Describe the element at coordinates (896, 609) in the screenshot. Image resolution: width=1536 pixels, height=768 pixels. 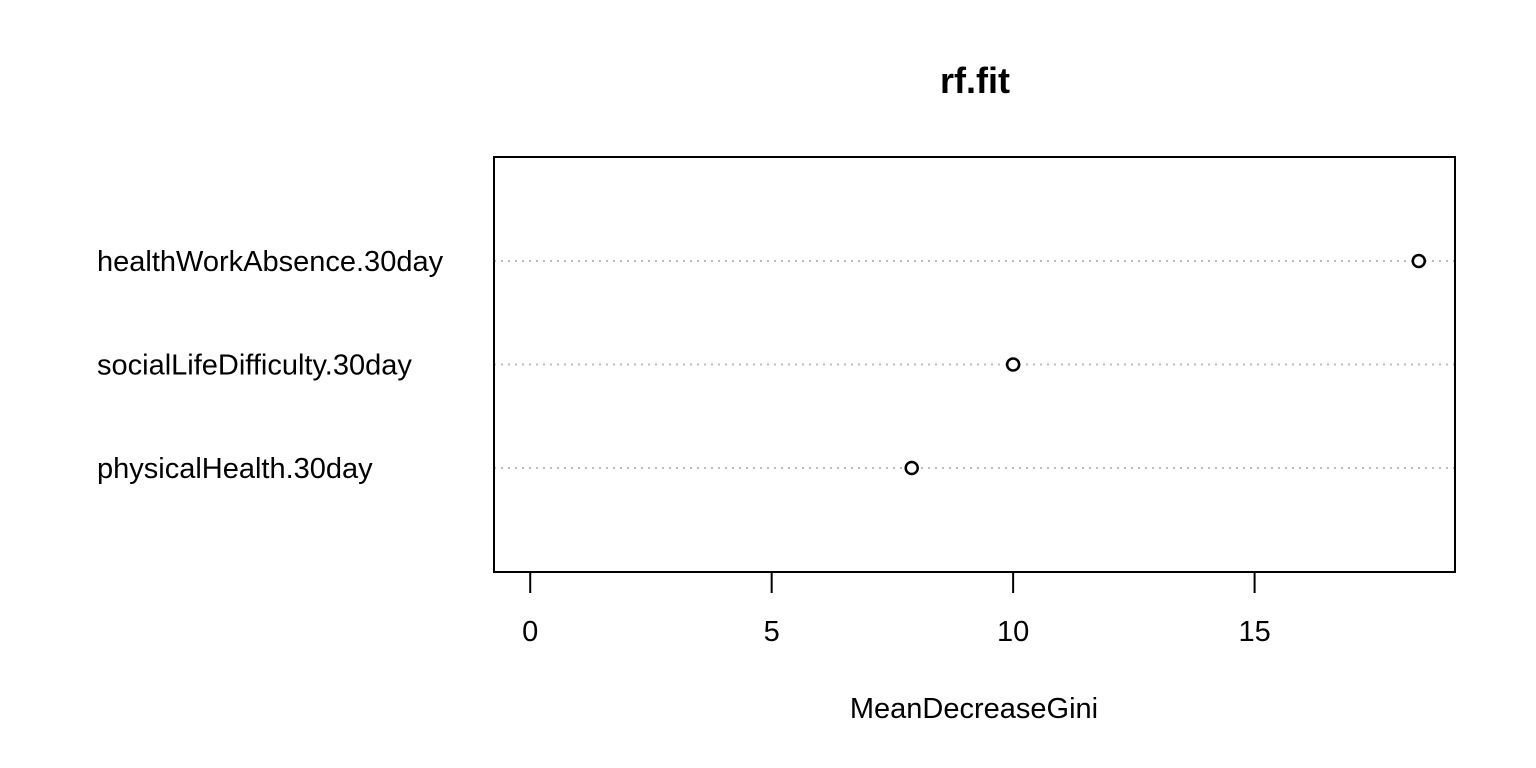
I see `x-axis: 0 5 10 15` at that location.